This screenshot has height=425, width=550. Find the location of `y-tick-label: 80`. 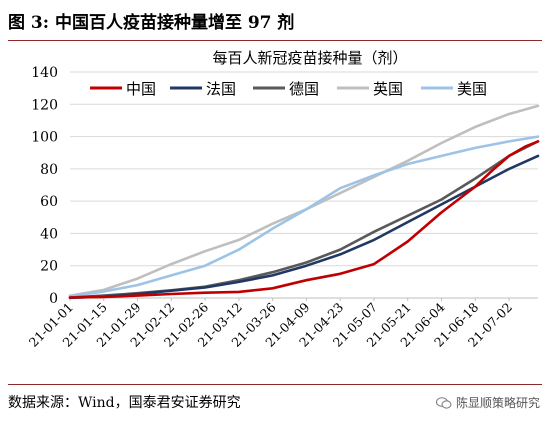

y-tick-label: 80 is located at coordinates (49, 170).